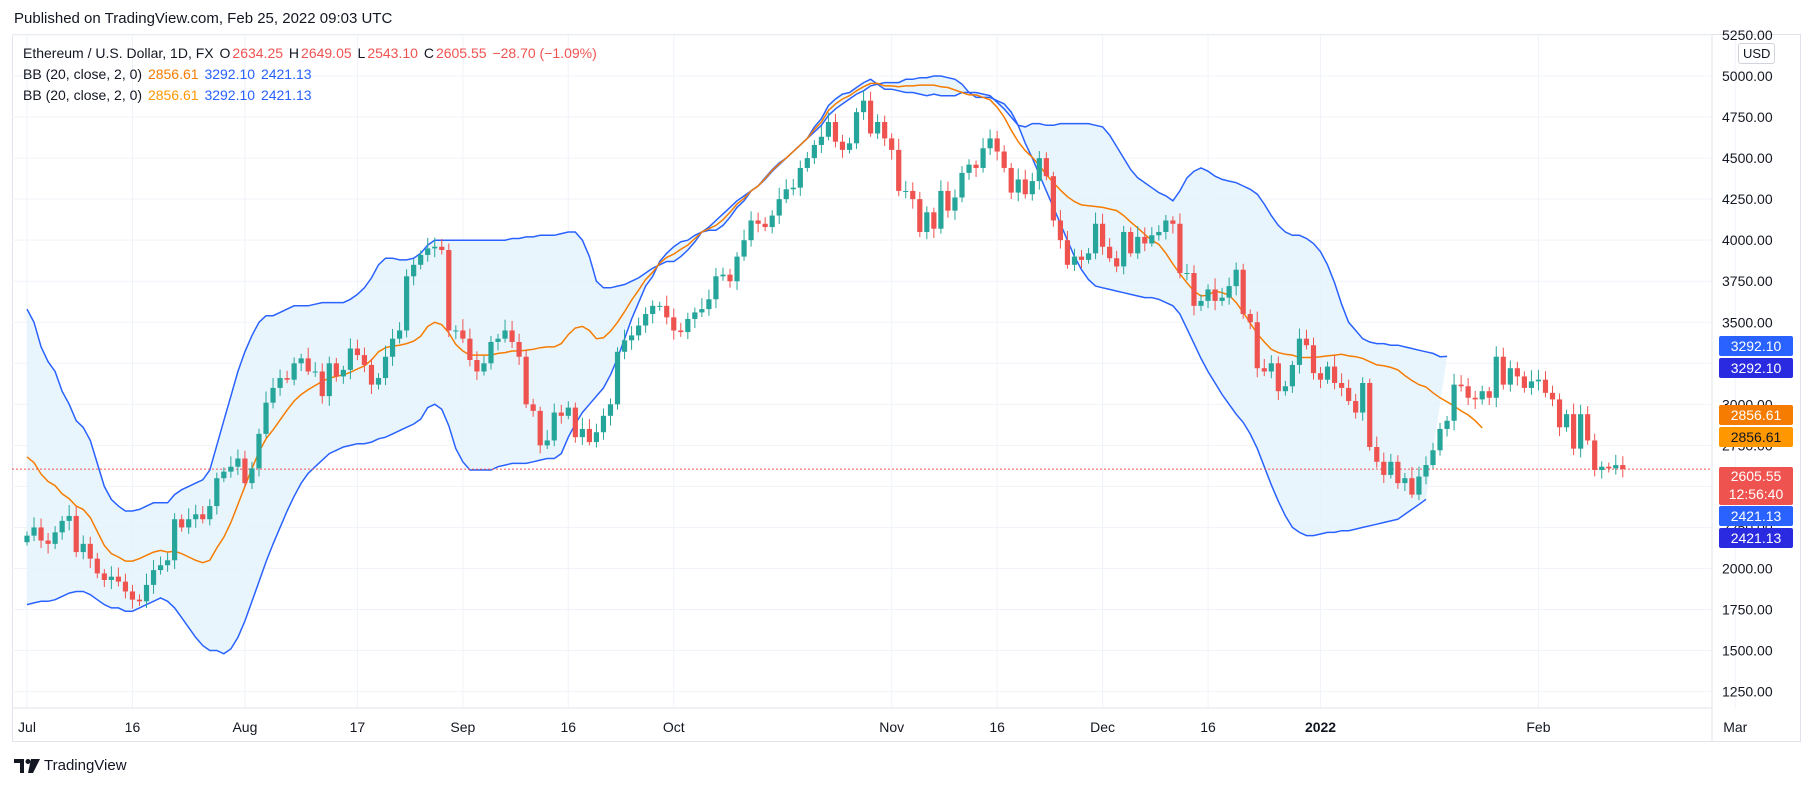 Image resolution: width=1813 pixels, height=787 pixels. I want to click on lower-band-tag: 2421.13, so click(1756, 538).